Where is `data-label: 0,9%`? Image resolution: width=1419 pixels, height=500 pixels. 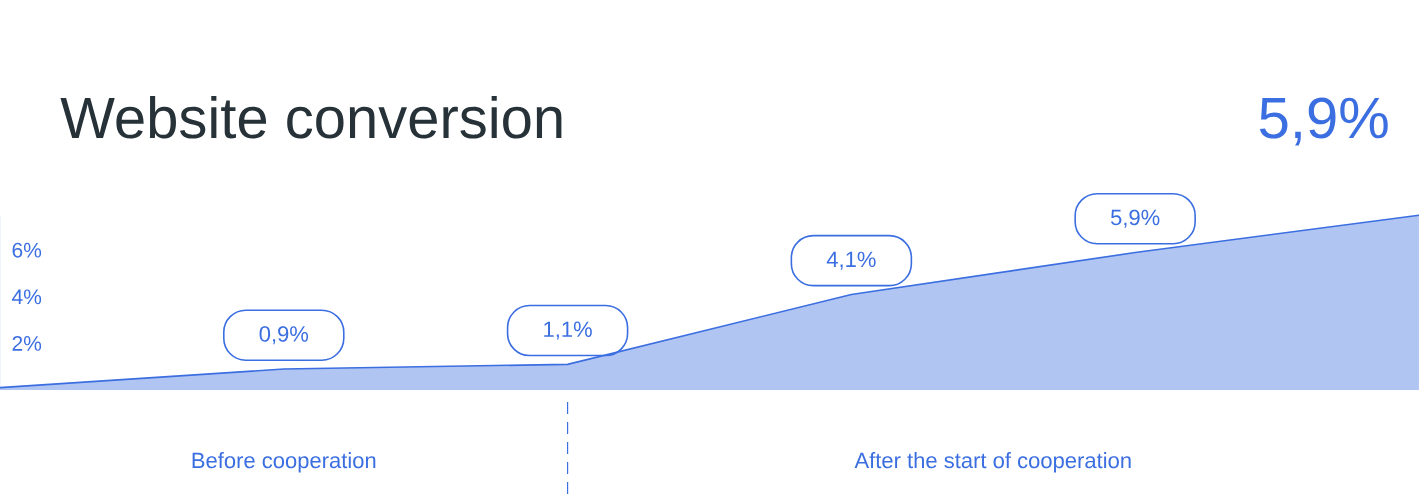 data-label: 0,9% is located at coordinates (284, 335).